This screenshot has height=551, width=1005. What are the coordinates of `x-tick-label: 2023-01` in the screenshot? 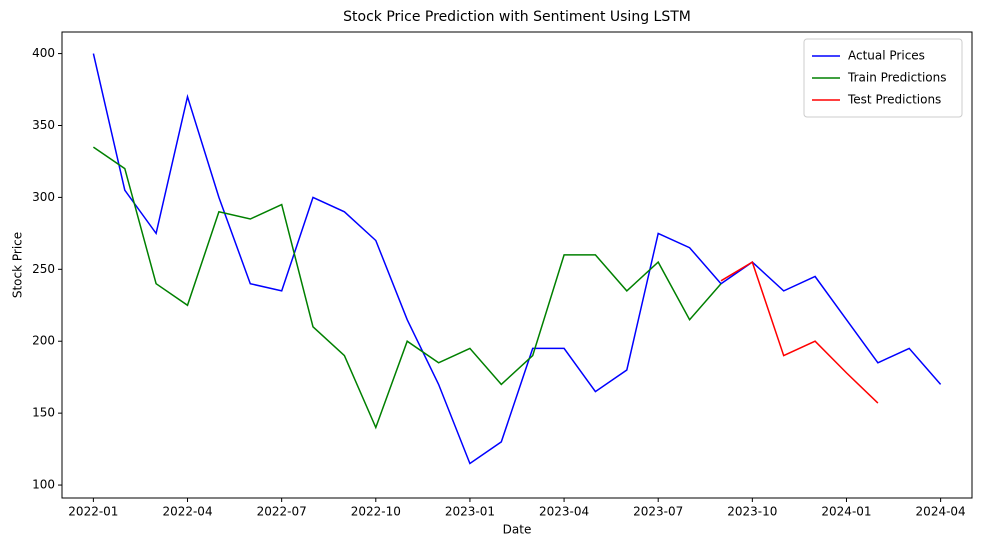 It's located at (470, 512).